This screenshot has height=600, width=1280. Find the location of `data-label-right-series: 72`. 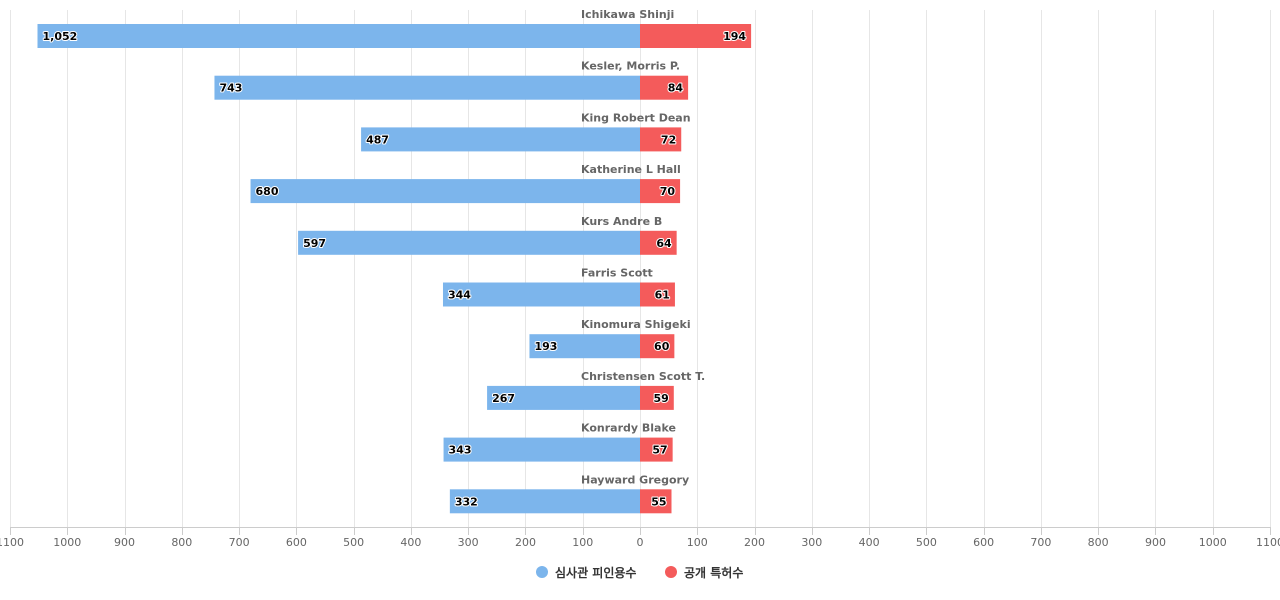

data-label-right-series: 72 is located at coordinates (668, 139).